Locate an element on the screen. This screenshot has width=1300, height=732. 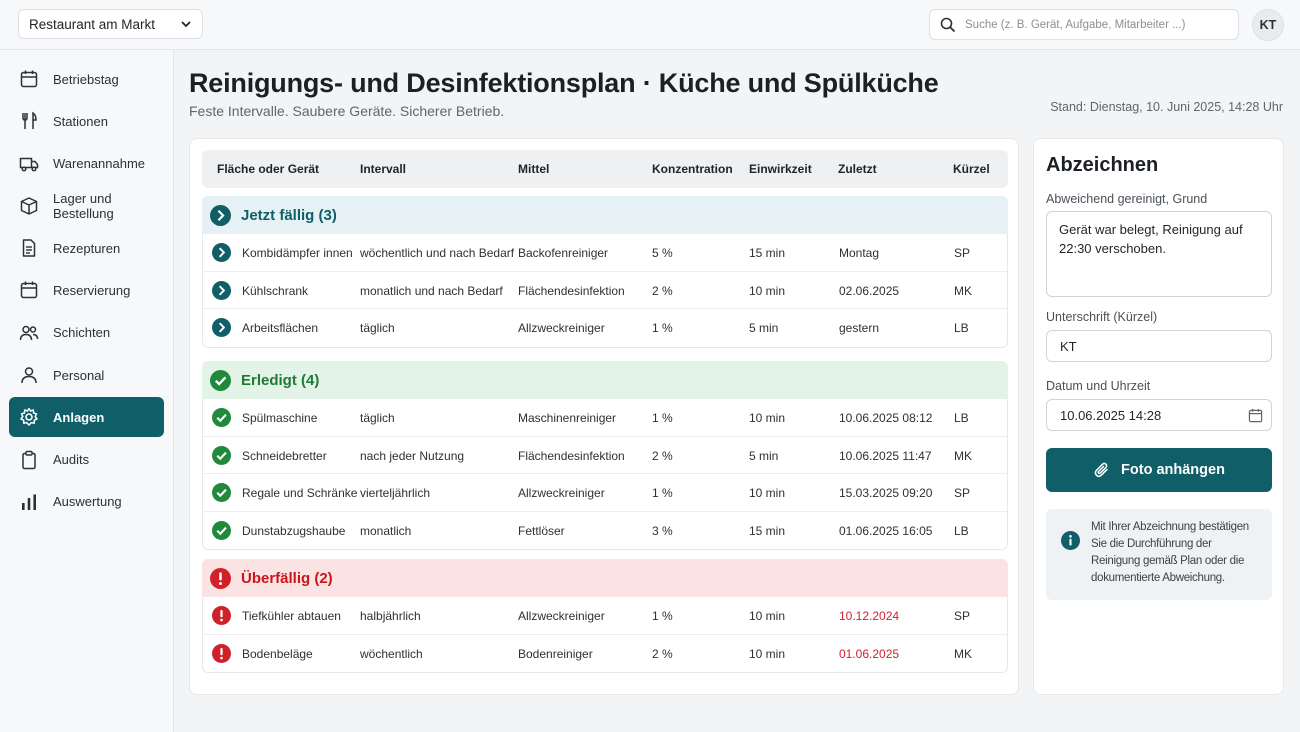
cell-contact-time: 5 min is located at coordinates (764, 455).